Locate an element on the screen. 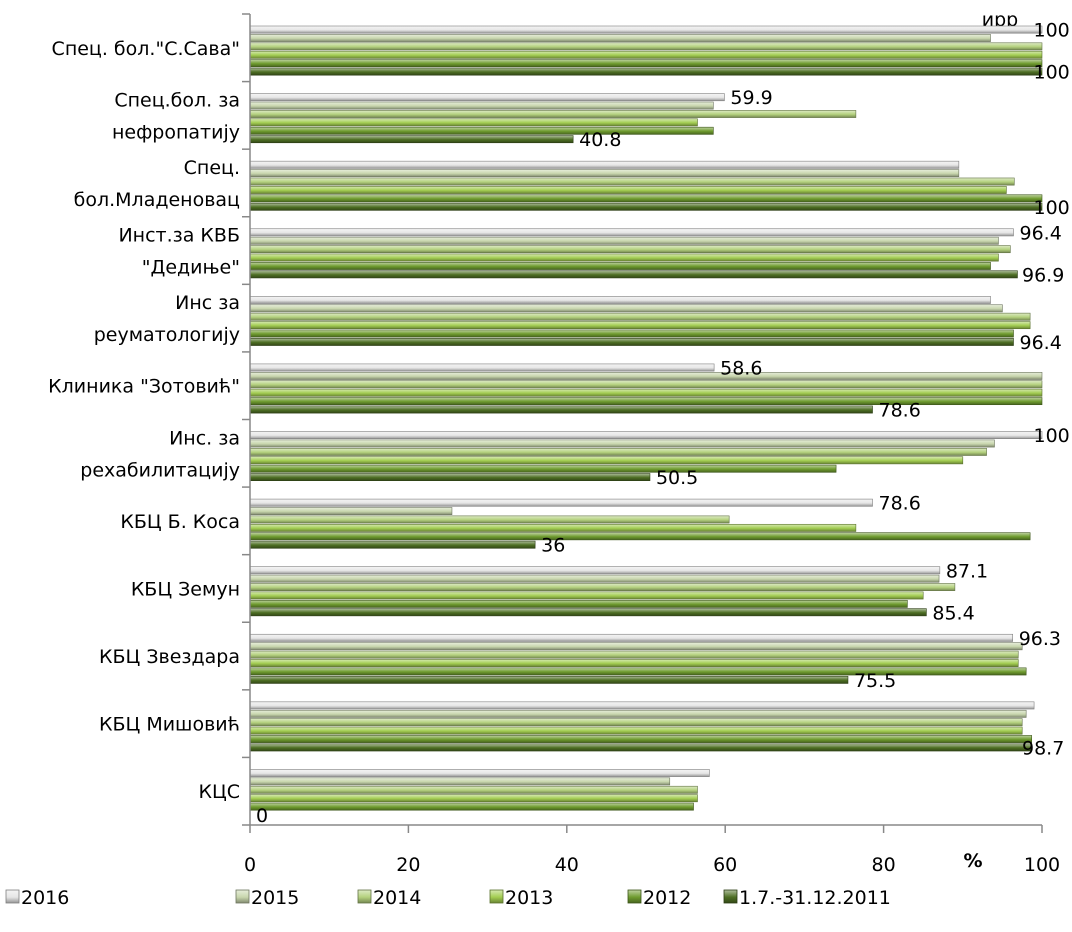  data-label: 87.1 is located at coordinates (967, 571).